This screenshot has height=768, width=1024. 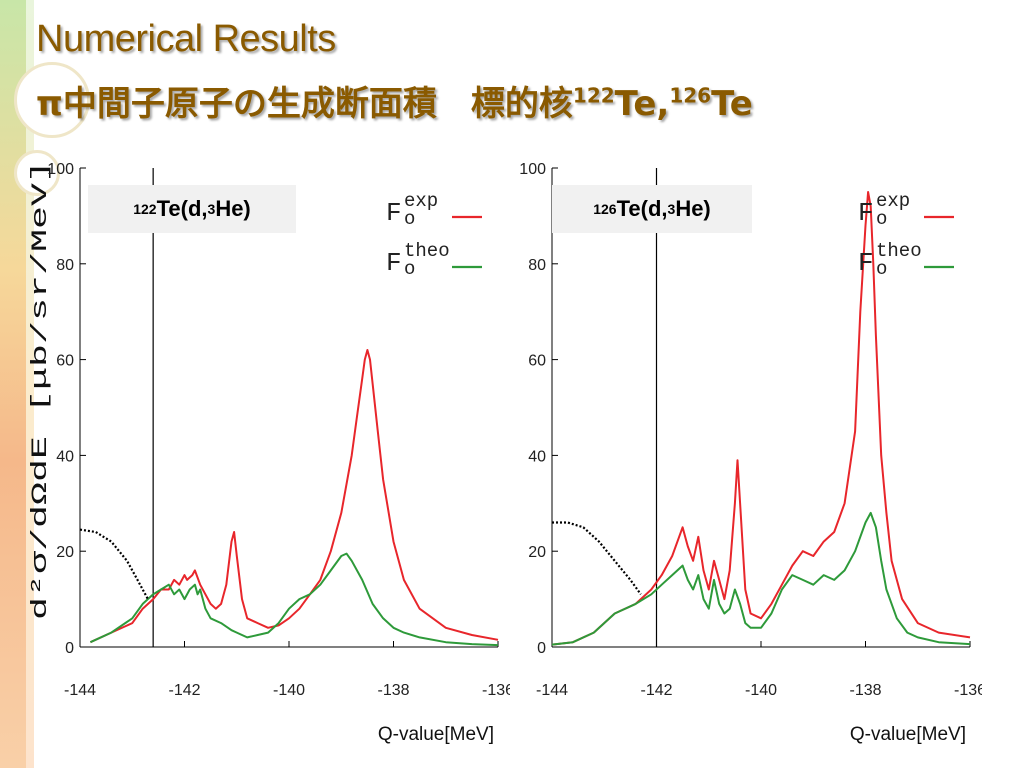 I want to click on y-axis-label-text: d²σ/dΩdE [μb/sr/MeV], so click(x=40, y=390).